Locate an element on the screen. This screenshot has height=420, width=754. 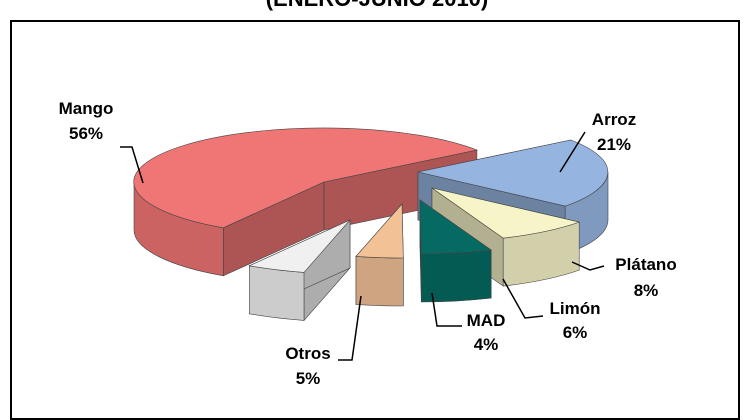
label-arroz-name: Arroz is located at coordinates (614, 119).